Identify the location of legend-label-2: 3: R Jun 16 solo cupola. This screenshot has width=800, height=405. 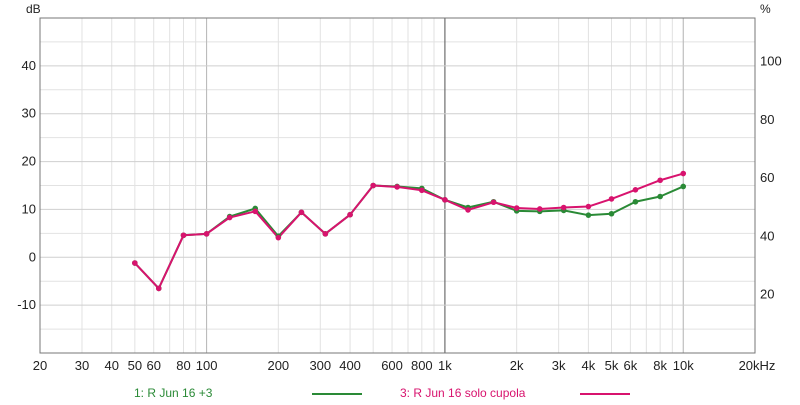
(463, 393).